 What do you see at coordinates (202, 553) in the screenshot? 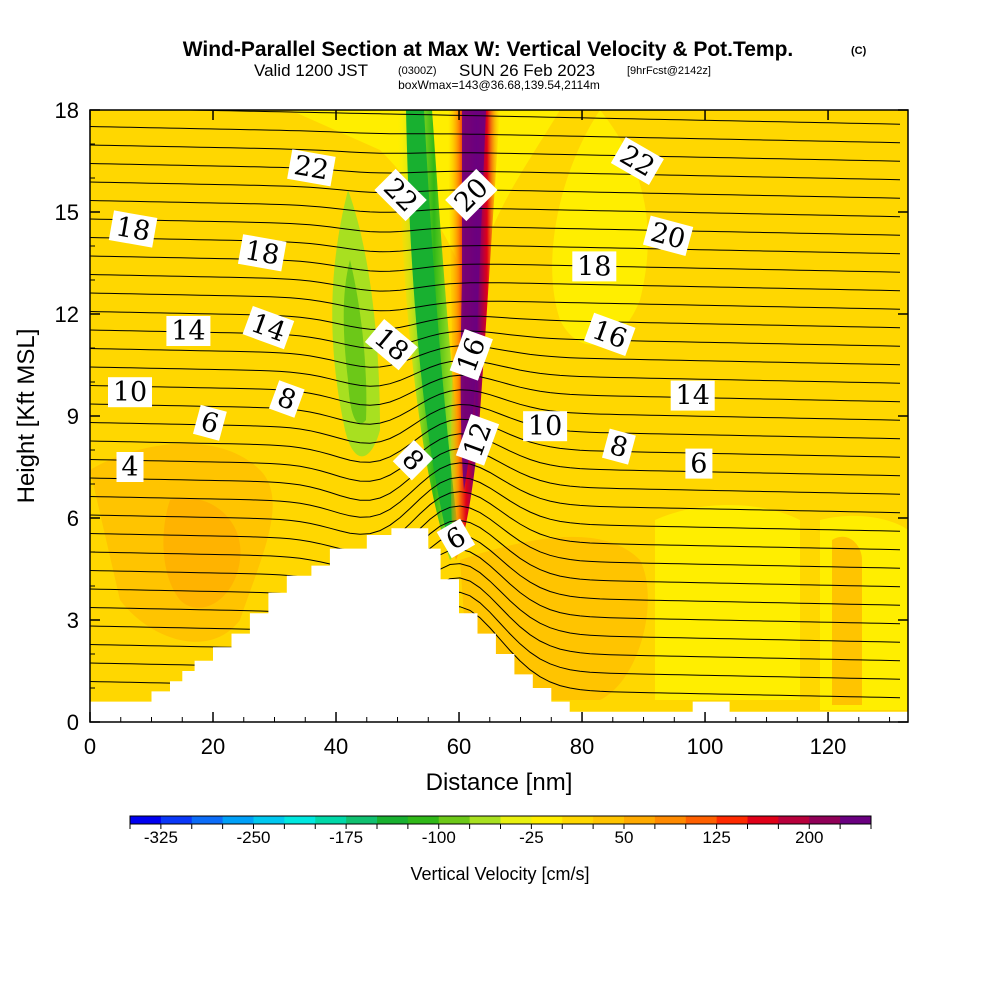
I see `updraft-west-core` at bounding box center [202, 553].